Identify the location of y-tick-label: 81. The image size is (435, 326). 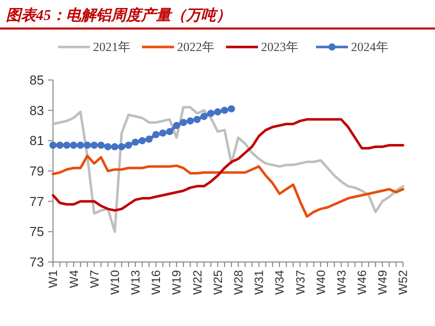
(37, 140).